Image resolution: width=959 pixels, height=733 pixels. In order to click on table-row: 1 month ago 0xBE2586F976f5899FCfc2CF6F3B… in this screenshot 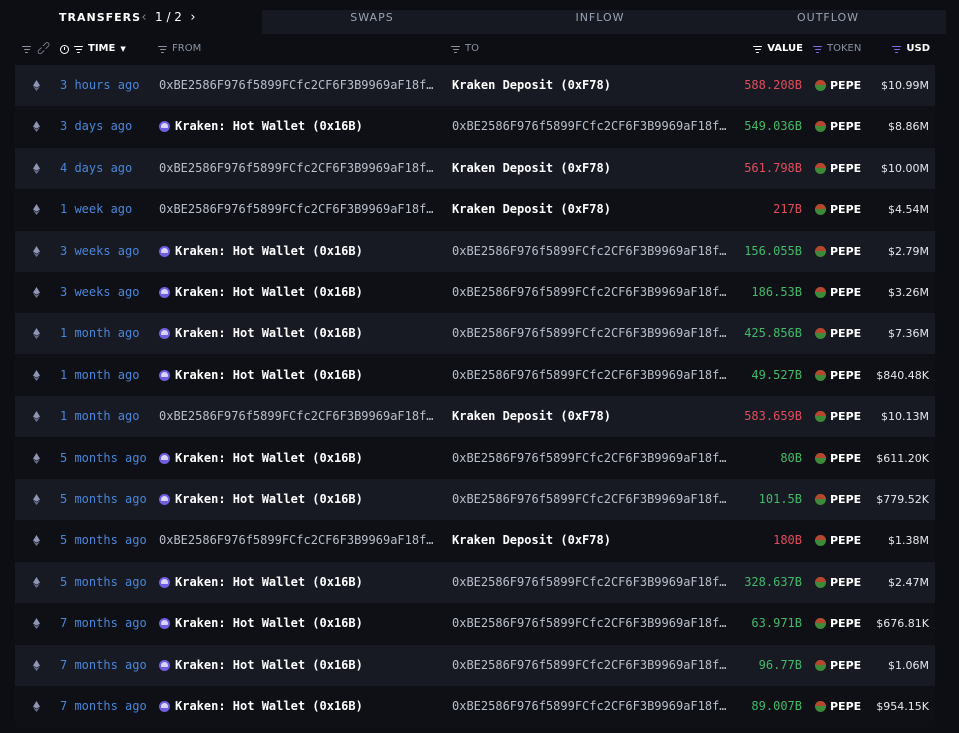, I will do `click(475, 417)`.